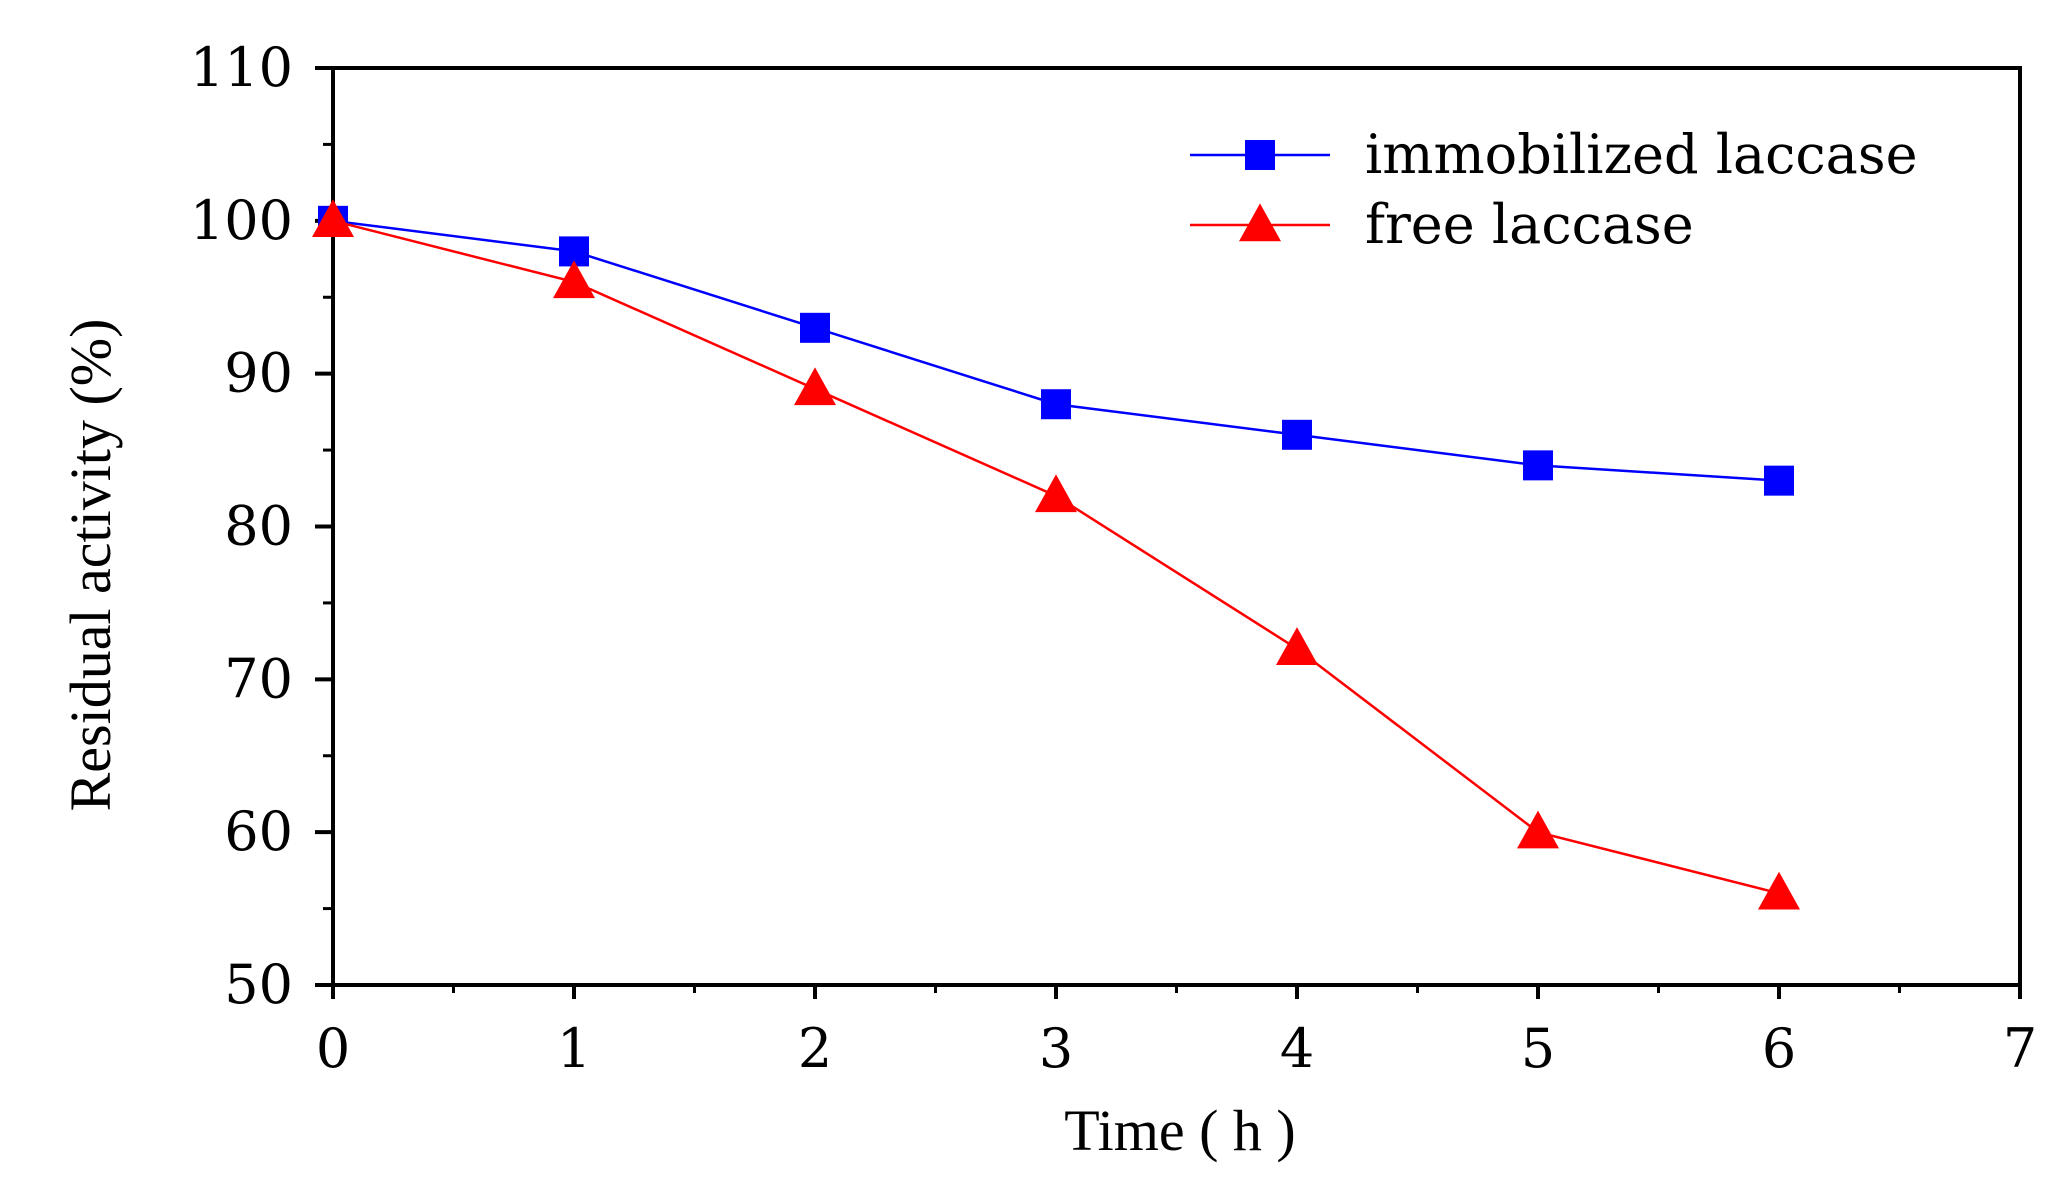 The height and width of the screenshot is (1187, 2060). Describe the element at coordinates (1180, 1130) in the screenshot. I see `x-axis-title: Time ( h )` at that location.